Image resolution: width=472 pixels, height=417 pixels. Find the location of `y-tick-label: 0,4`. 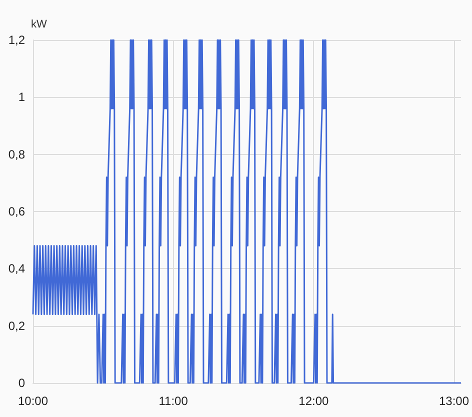

y-tick-label: 0,4 is located at coordinates (17, 269).